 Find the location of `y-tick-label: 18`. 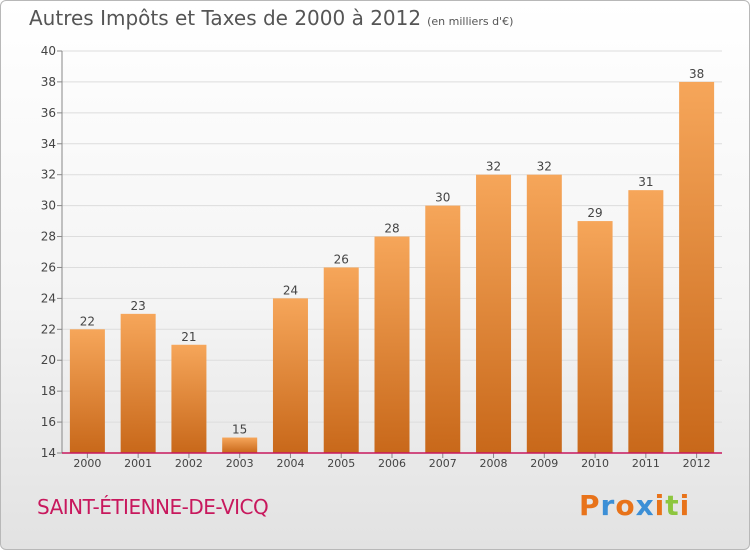

y-tick-label: 18 is located at coordinates (48, 391).